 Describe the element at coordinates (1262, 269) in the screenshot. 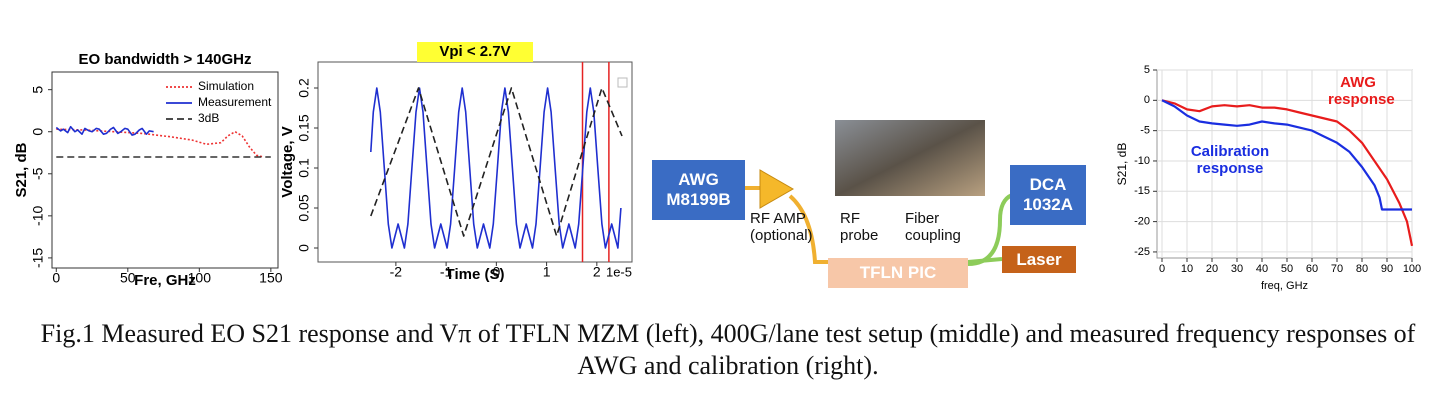

I see `x-tick-label: 40` at that location.